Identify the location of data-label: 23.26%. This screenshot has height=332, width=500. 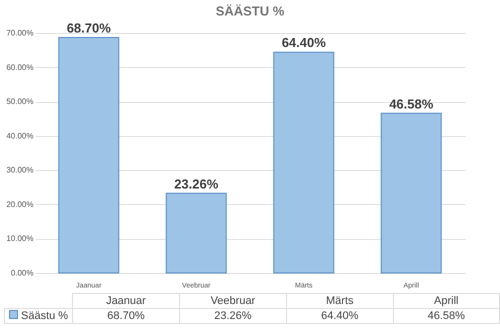
(233, 316).